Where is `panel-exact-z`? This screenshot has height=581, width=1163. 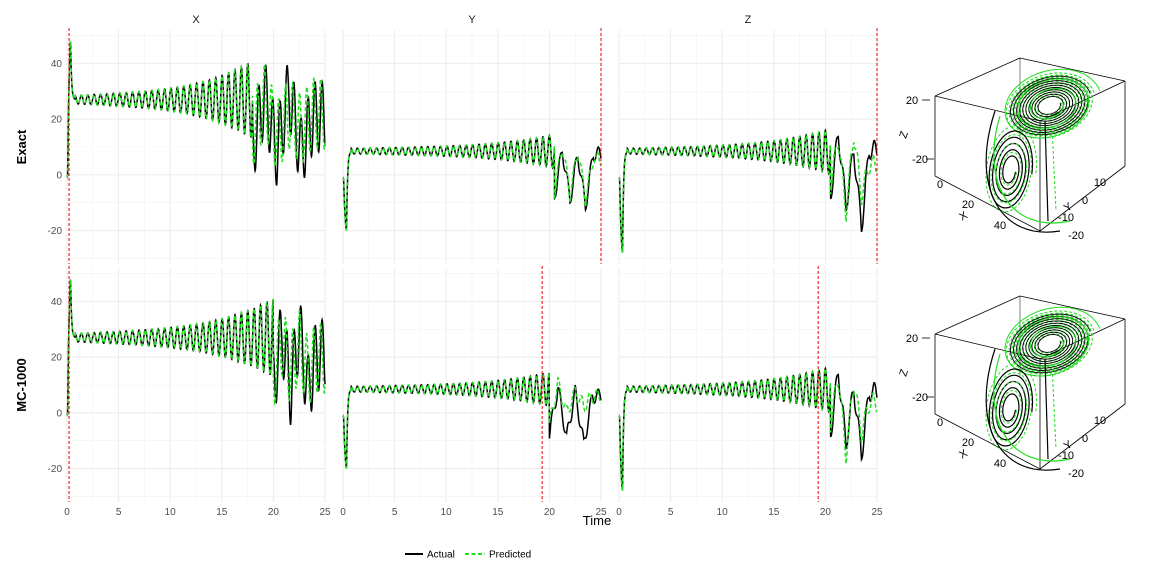 panel-exact-z is located at coordinates (748, 146).